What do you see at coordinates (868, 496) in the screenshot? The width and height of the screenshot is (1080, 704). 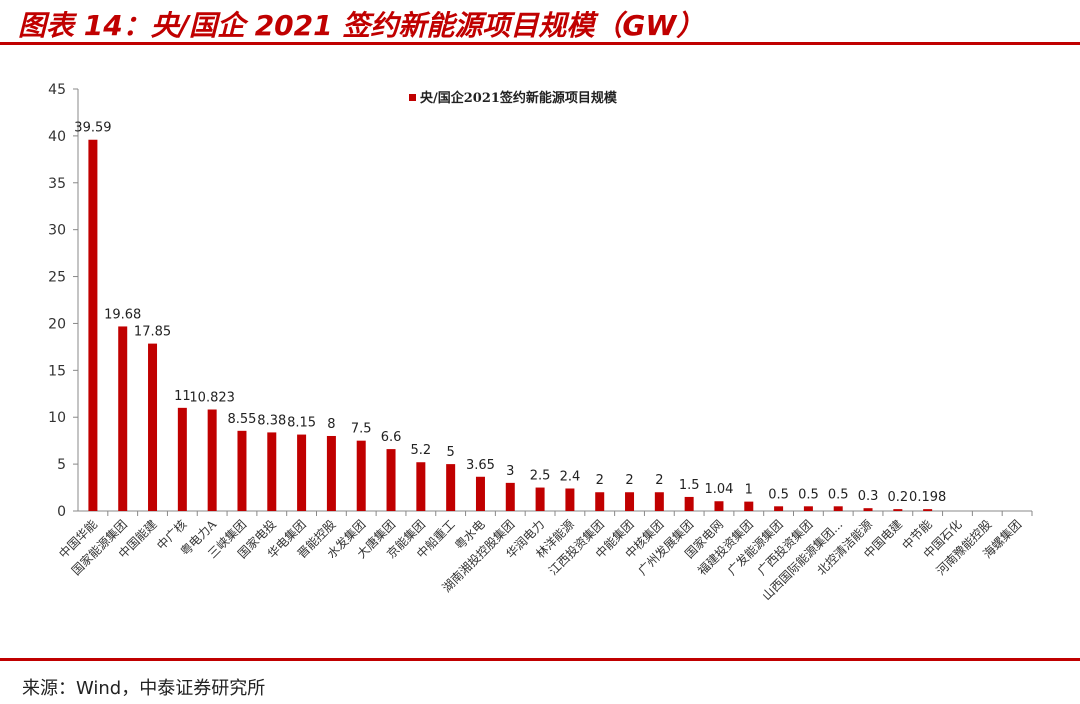 I see `data-label: 0.3` at bounding box center [868, 496].